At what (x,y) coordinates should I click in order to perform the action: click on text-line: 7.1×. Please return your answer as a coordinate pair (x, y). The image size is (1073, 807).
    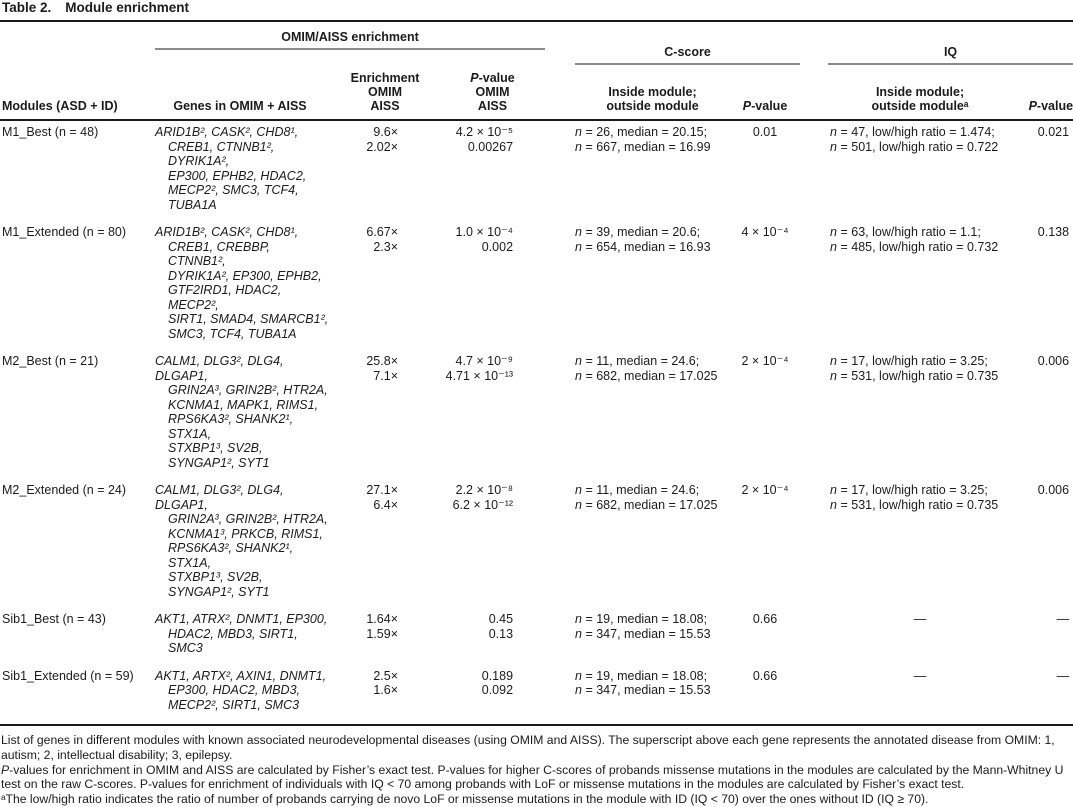
    Looking at the image, I should click on (385, 375).